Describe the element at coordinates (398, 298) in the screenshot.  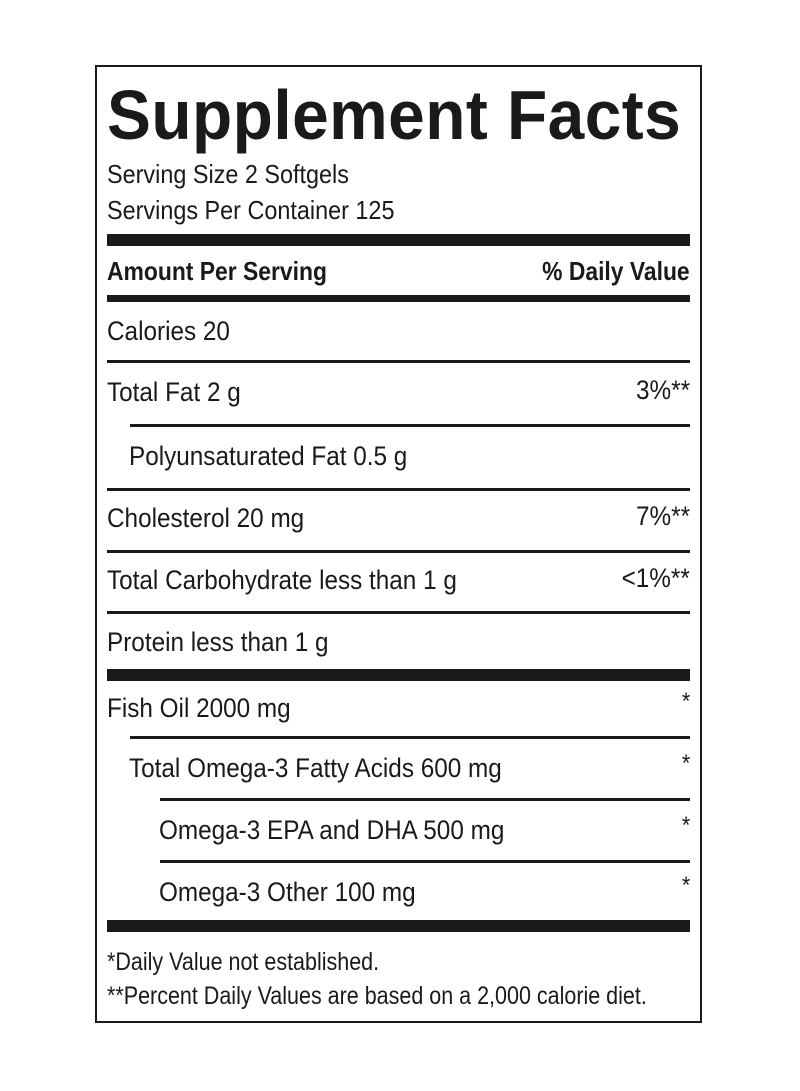
I see `medium-divider` at that location.